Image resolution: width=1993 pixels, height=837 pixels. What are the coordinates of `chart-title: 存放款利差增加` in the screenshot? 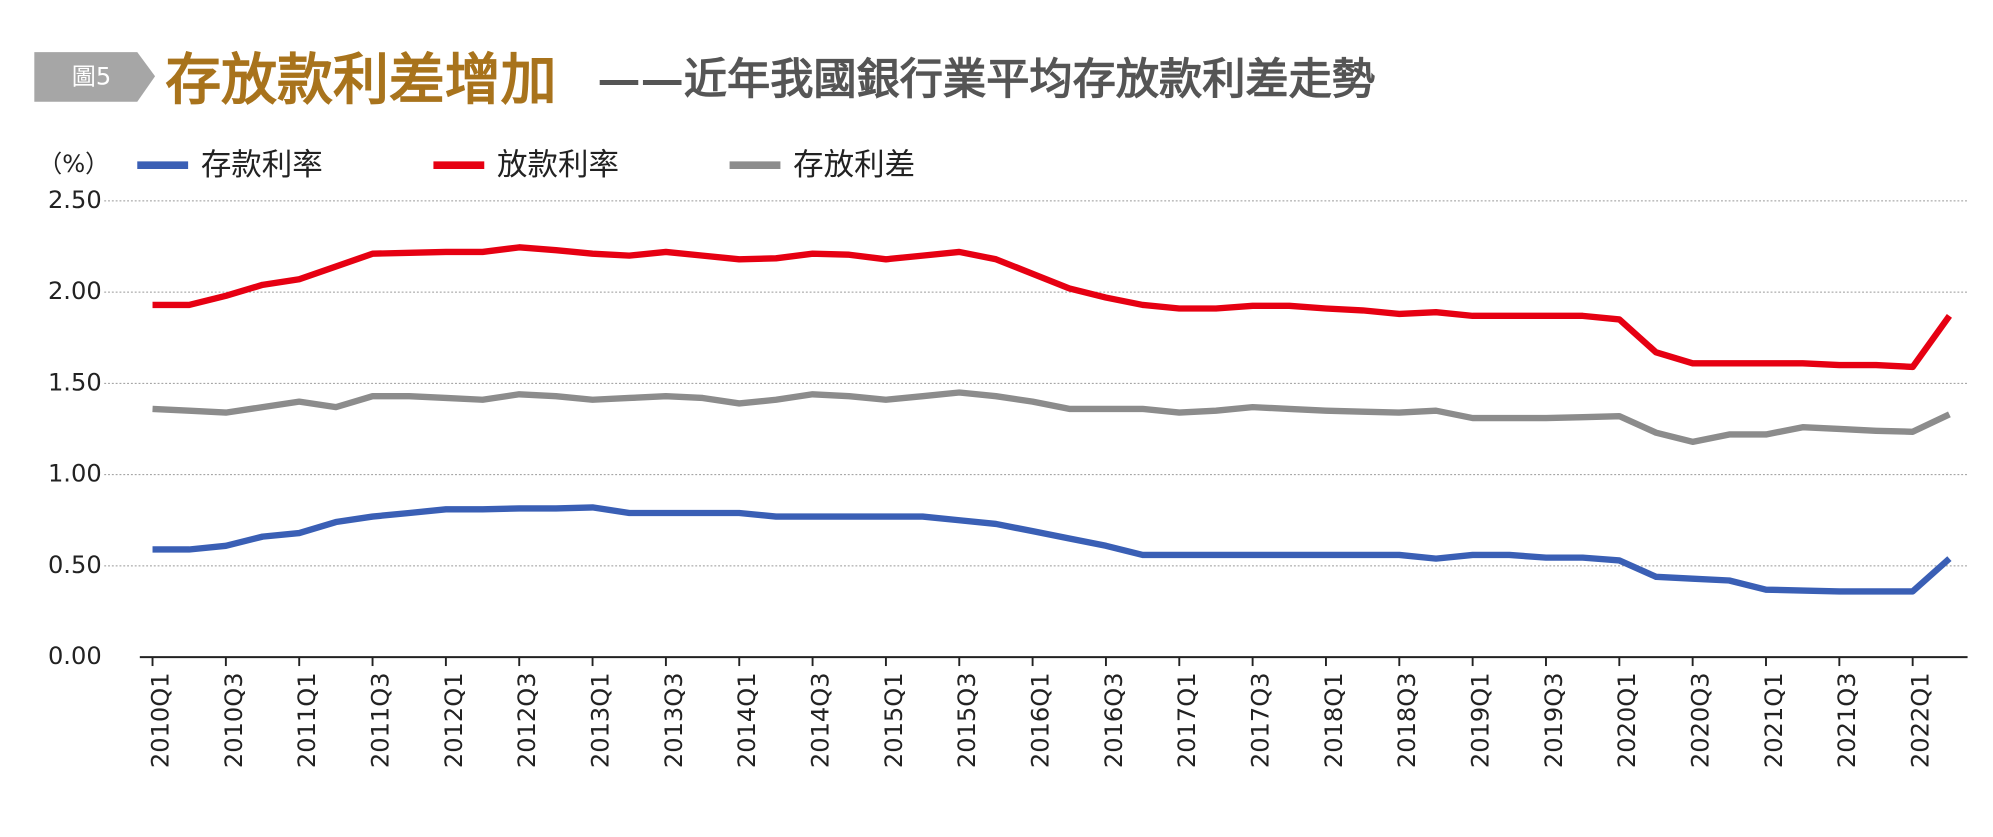 It's located at (360, 80).